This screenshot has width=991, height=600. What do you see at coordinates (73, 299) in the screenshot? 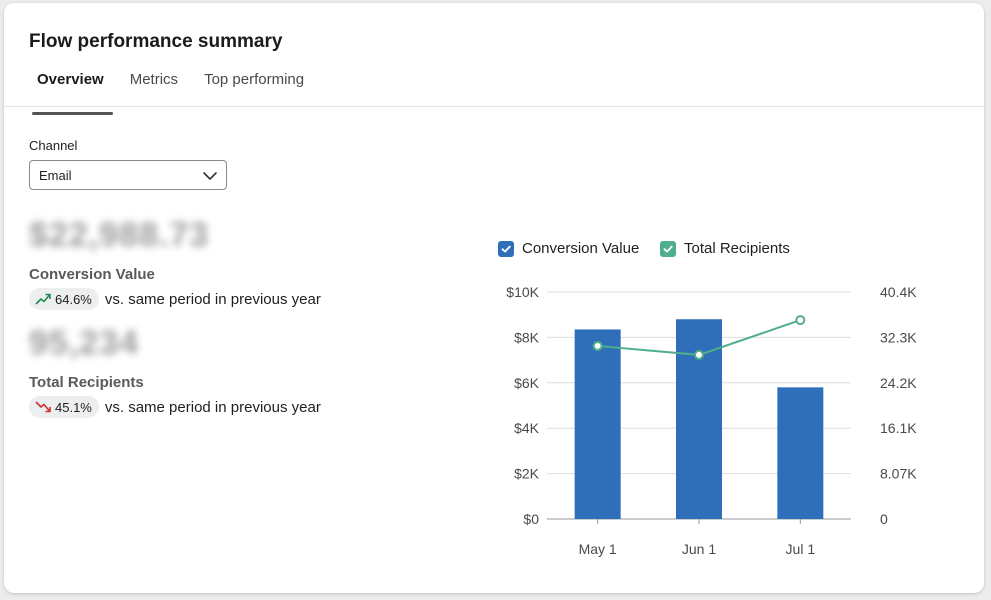
I see `conversion-value-delta: 64.6%` at bounding box center [73, 299].